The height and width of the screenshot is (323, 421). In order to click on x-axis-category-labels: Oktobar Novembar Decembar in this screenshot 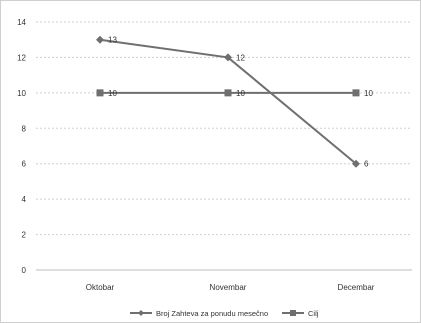, I will do `click(230, 287)`.